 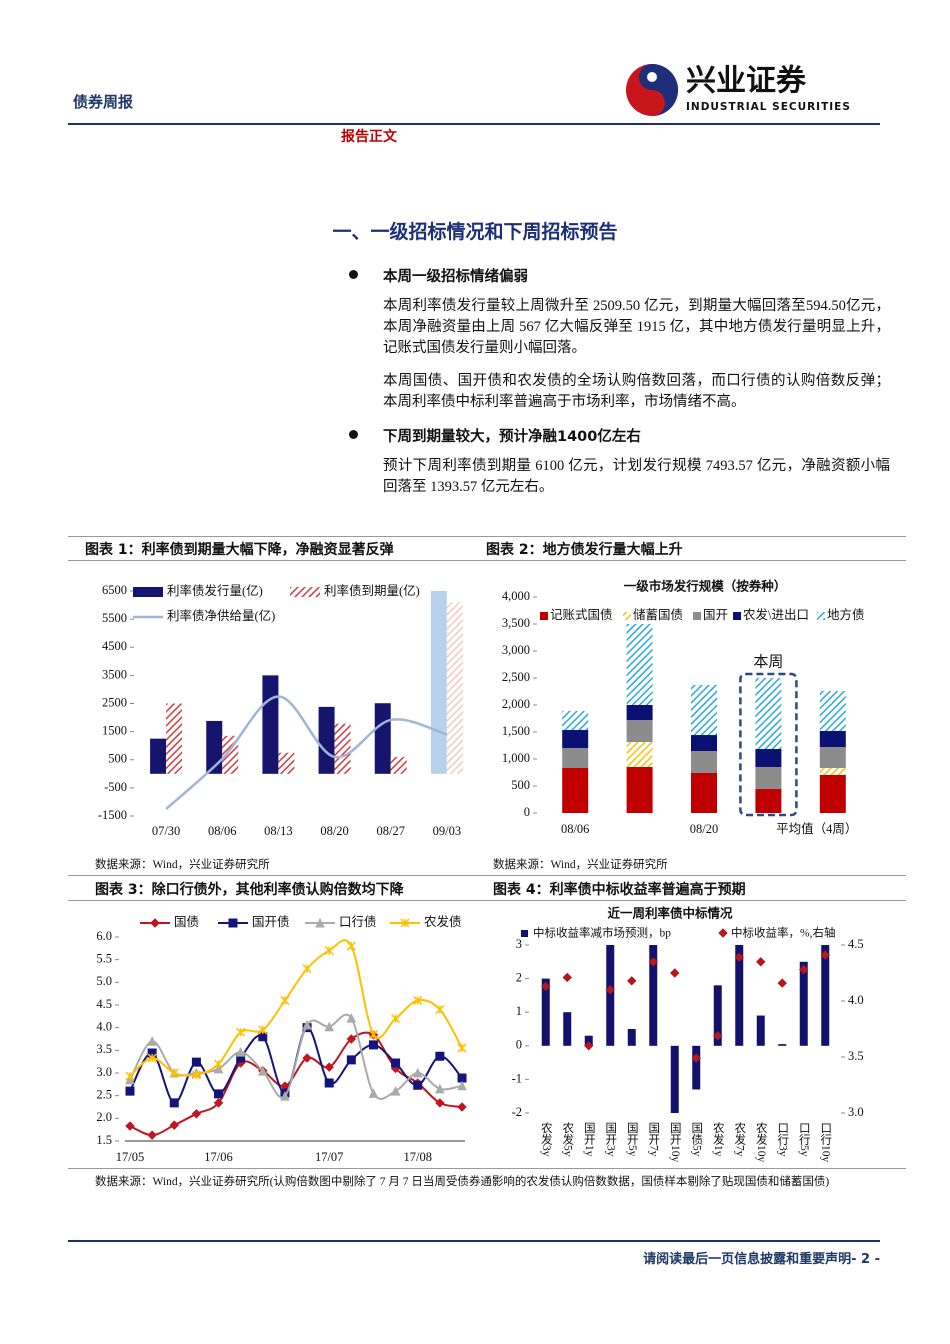 I want to click on y-tick-label: 4.0, so click(x=856, y=1000).